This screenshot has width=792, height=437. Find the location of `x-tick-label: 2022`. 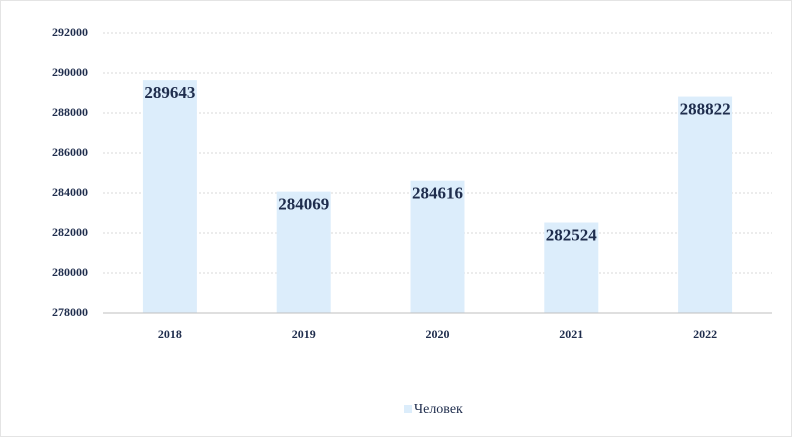

x-tick-label: 2022 is located at coordinates (705, 334).